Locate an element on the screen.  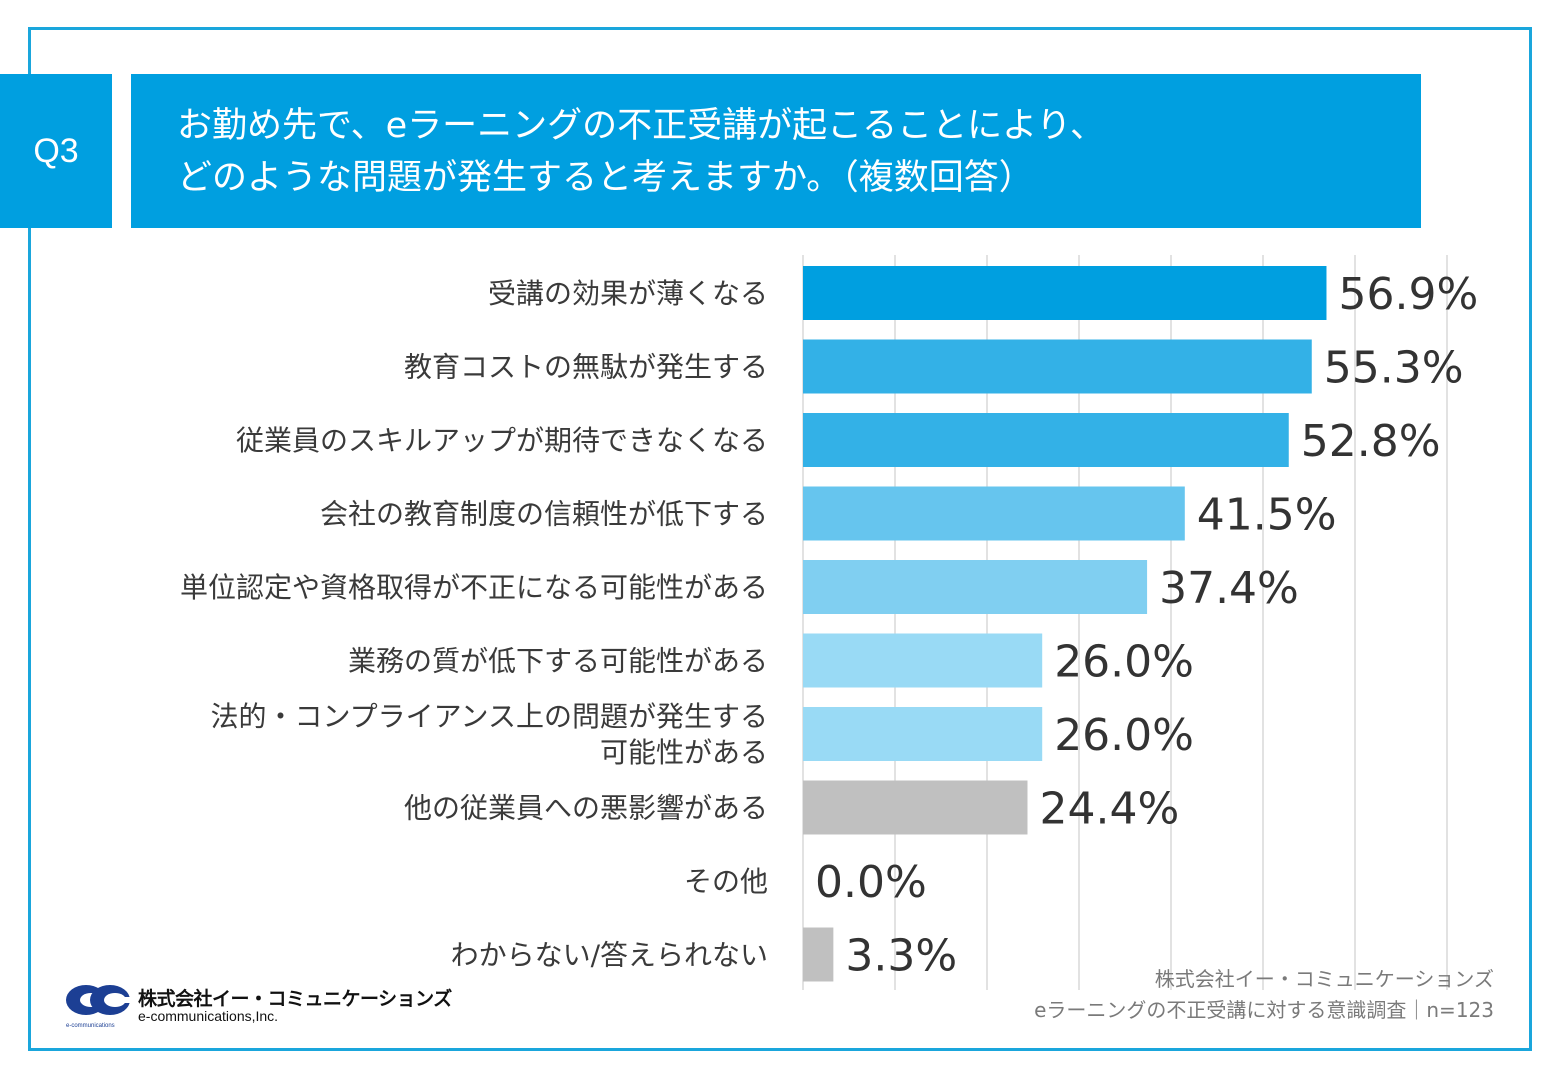
category-label: 会社の教育制度の信頼性が低下する is located at coordinates (544, 514).